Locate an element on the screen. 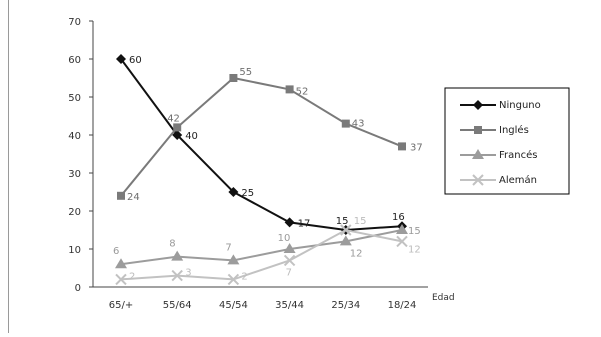  x-tick-label: 55/64 is located at coordinates (177, 305).